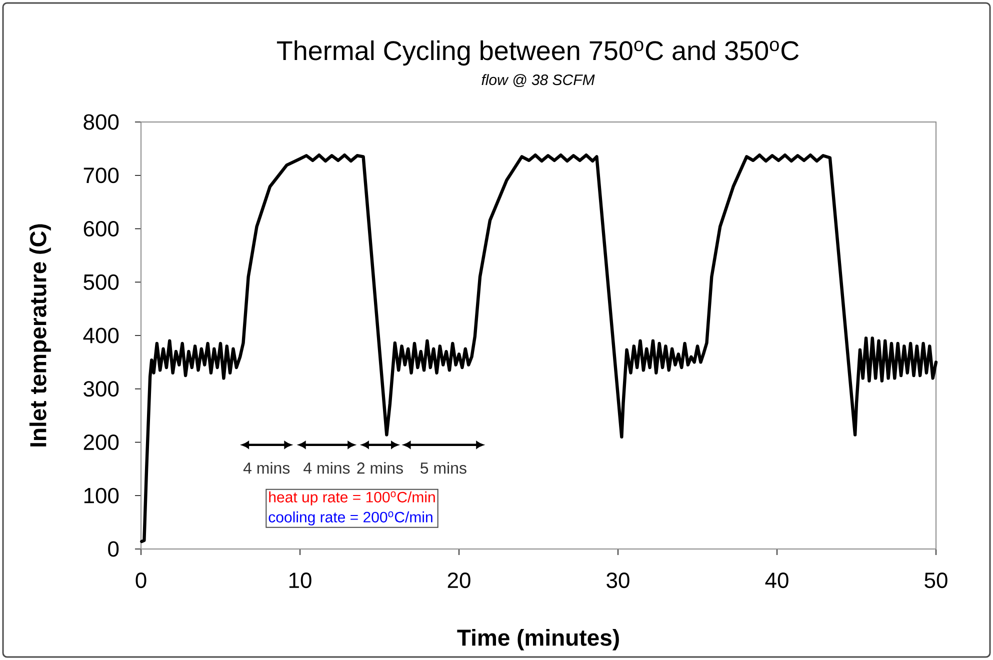 The height and width of the screenshot is (660, 993). Describe the element at coordinates (101, 496) in the screenshot. I see `y-tick-label: 100` at that location.